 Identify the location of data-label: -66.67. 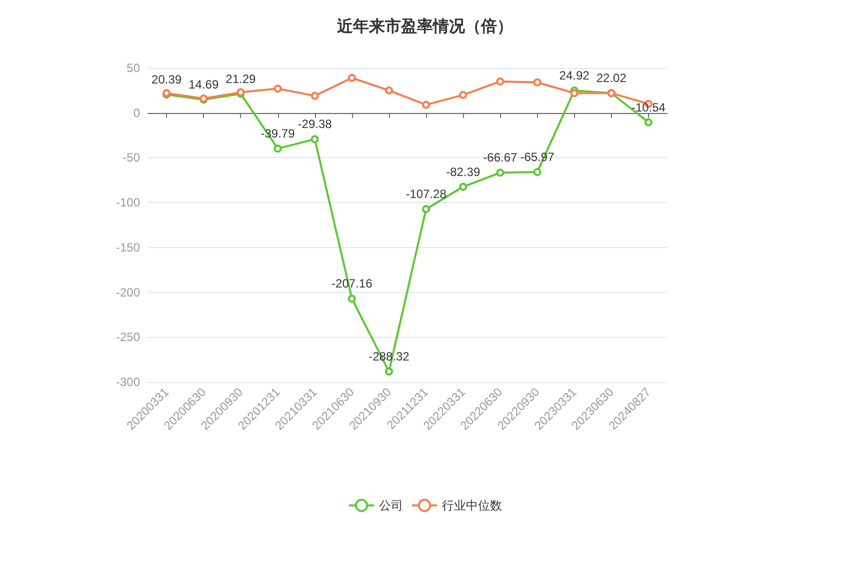
(500, 157).